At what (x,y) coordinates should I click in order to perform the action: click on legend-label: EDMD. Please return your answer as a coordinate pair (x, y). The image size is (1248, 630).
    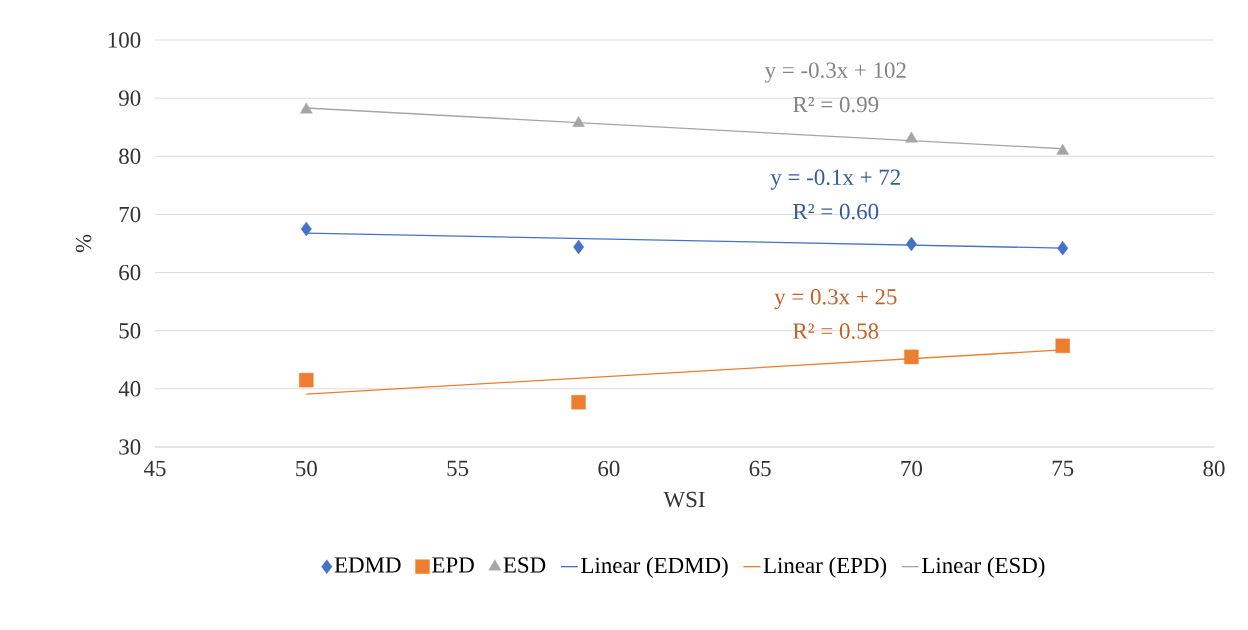
    Looking at the image, I should click on (367, 565).